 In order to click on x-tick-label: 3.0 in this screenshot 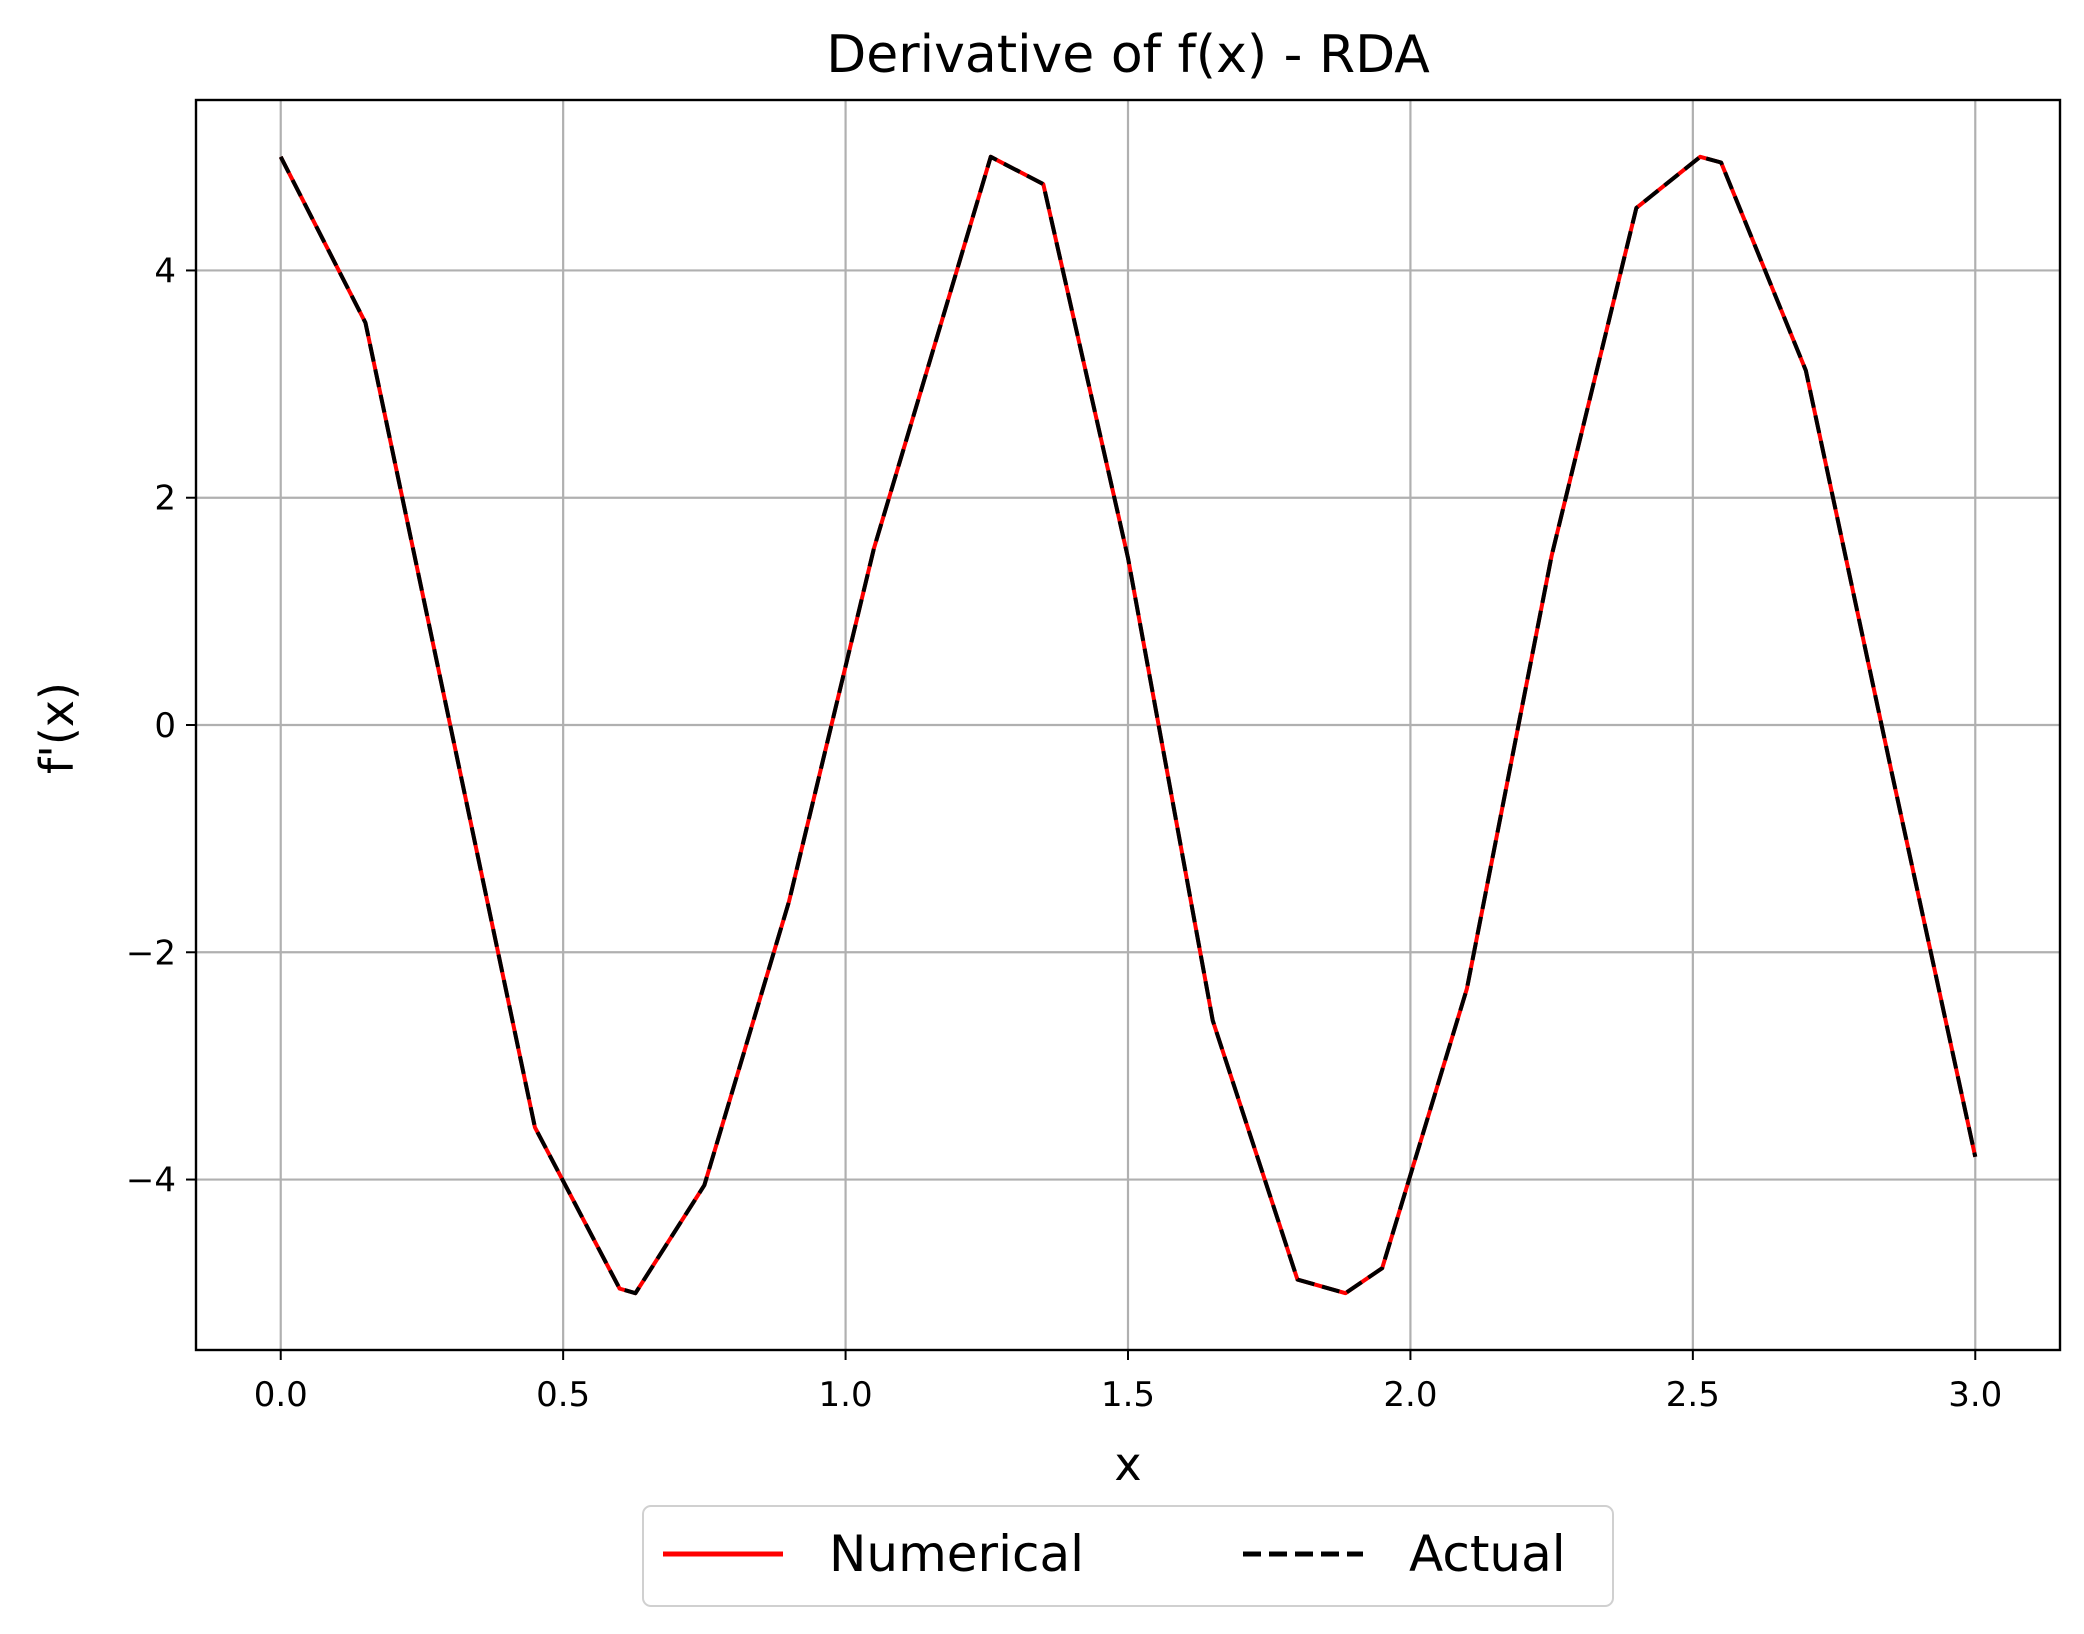, I will do `click(1975, 1395)`.